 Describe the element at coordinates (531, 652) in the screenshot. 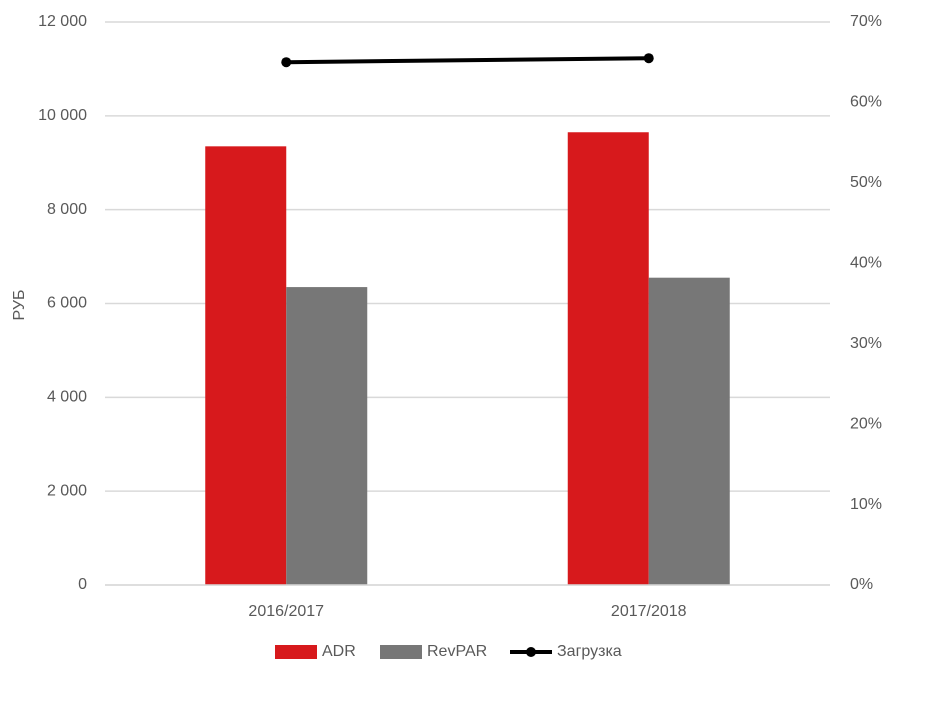

I see `legend-swatch-marker` at that location.